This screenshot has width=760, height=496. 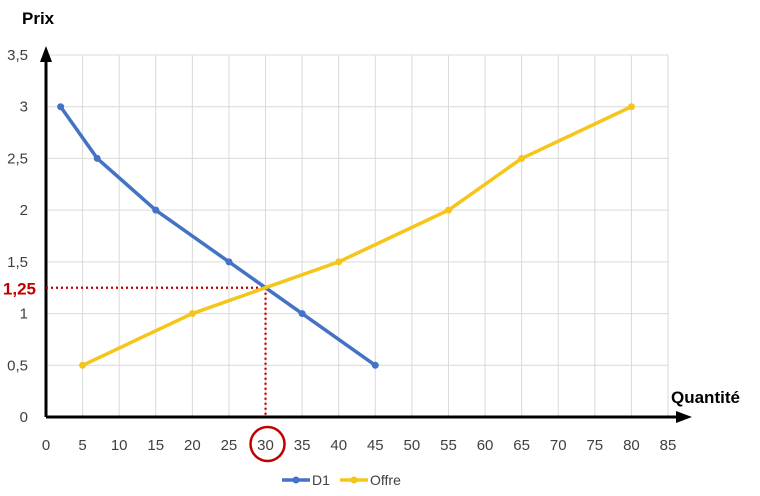 I want to click on legend-marker-offre, so click(x=354, y=480).